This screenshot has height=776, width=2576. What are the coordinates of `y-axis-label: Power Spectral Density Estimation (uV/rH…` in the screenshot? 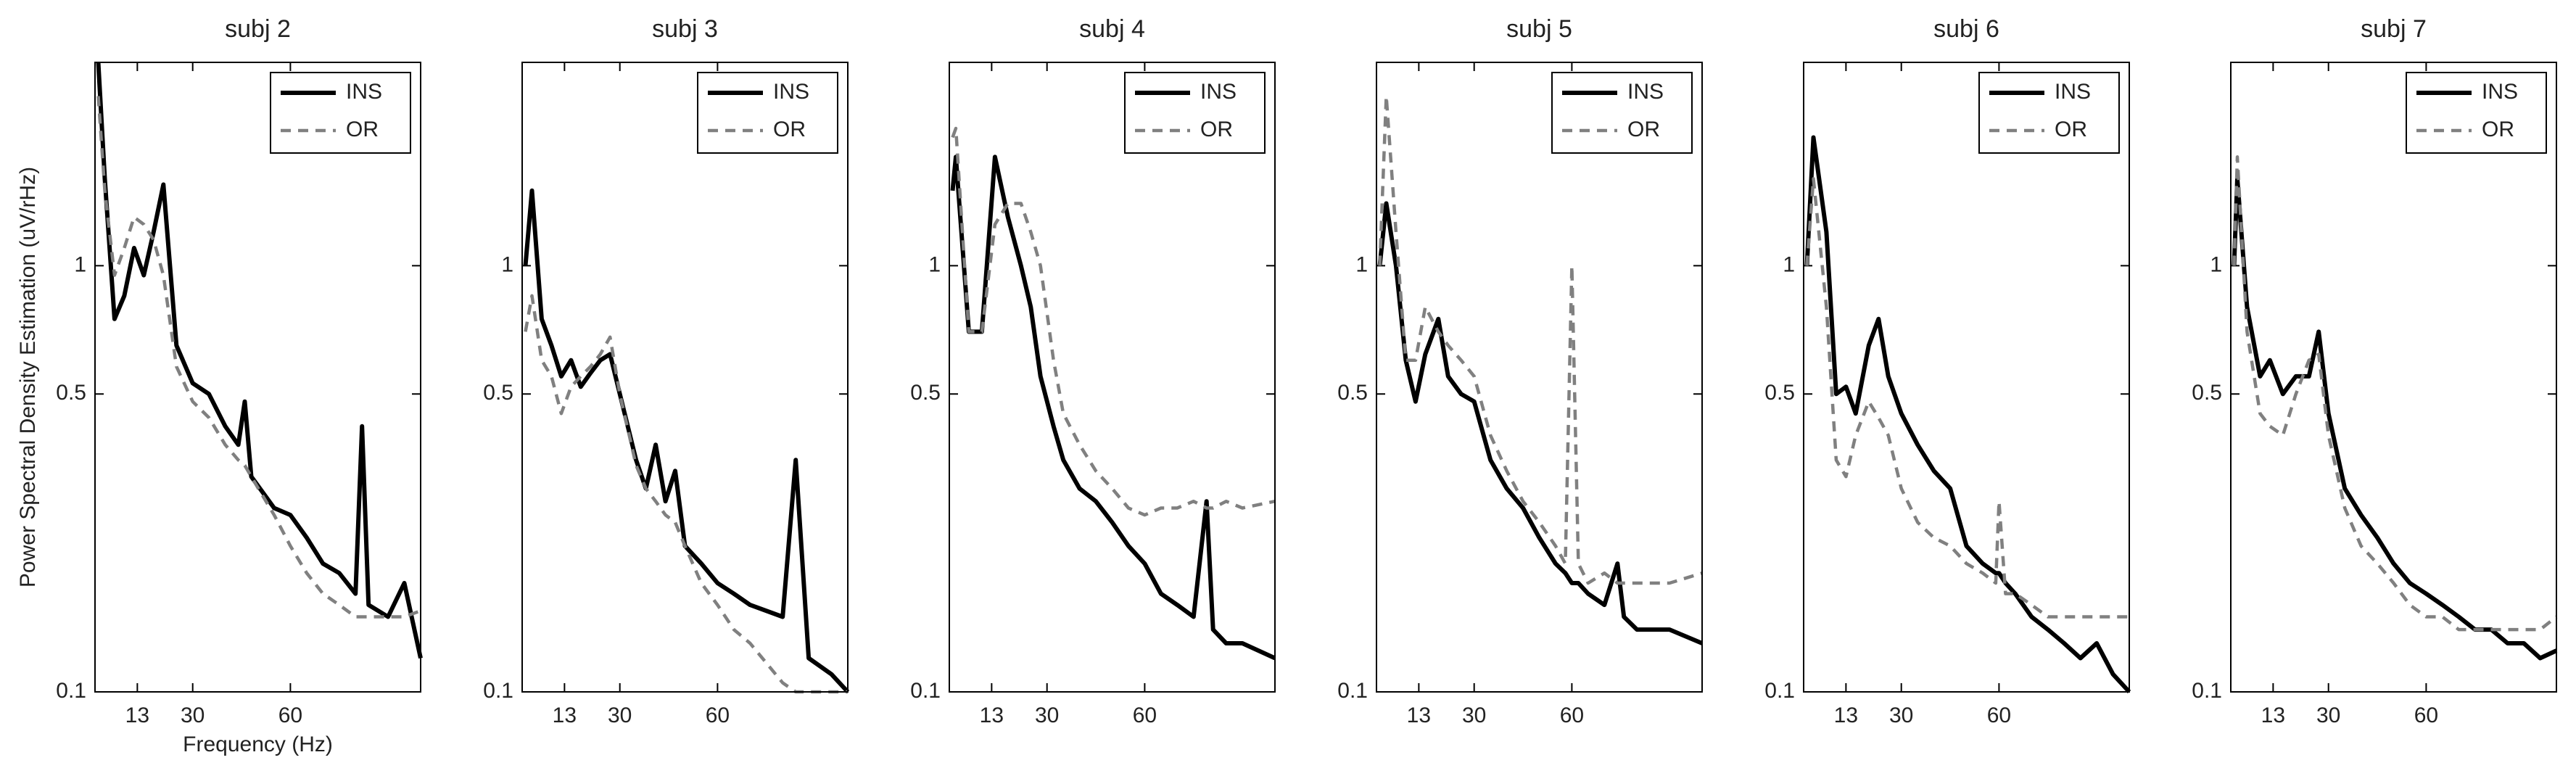 It's located at (28, 377).